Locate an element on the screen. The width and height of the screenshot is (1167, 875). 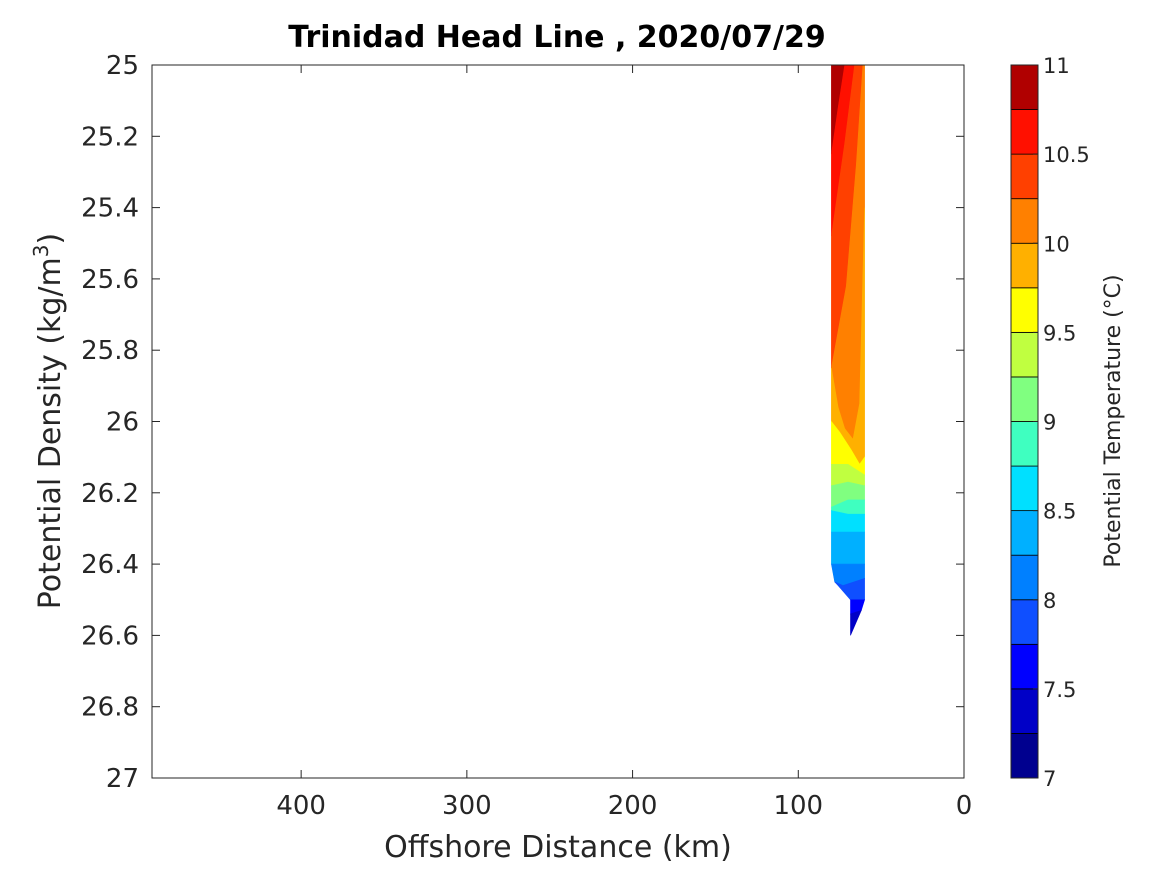
y-tick-label: 25.4 is located at coordinates (110, 209).